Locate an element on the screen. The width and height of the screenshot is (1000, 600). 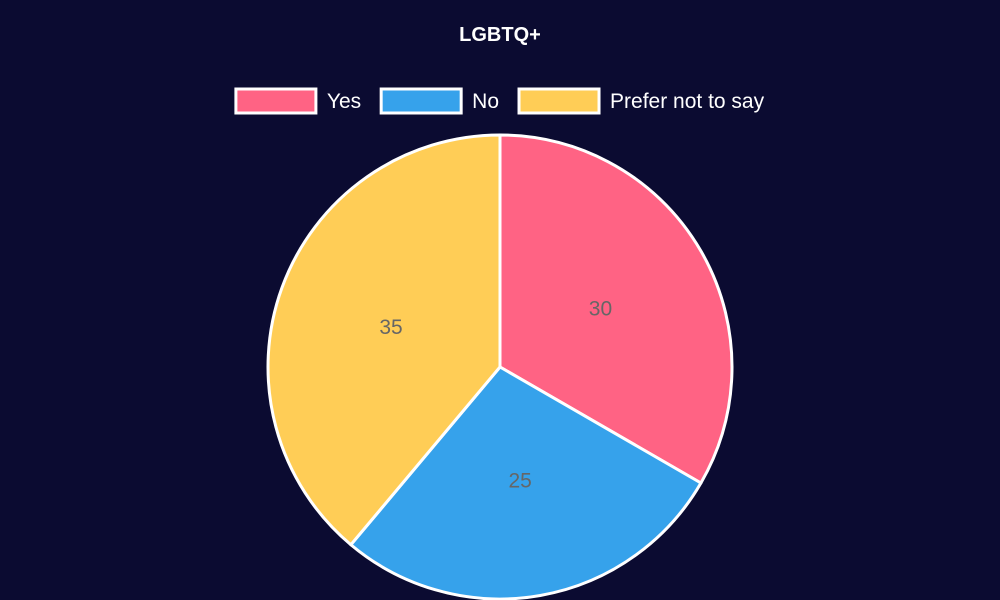
slice-value-label-yes: 30 is located at coordinates (600, 309).